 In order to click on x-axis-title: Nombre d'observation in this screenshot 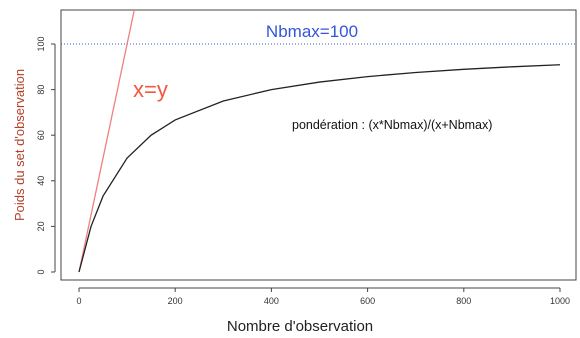, I will do `click(300, 326)`.